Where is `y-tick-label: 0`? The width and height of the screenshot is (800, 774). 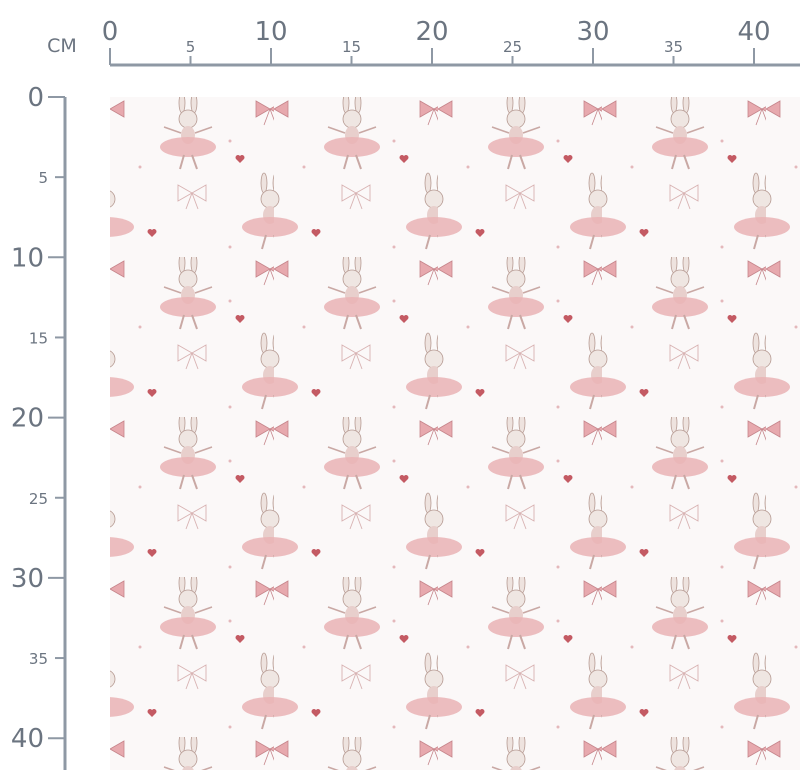 y-tick-label: 0 is located at coordinates (35, 98).